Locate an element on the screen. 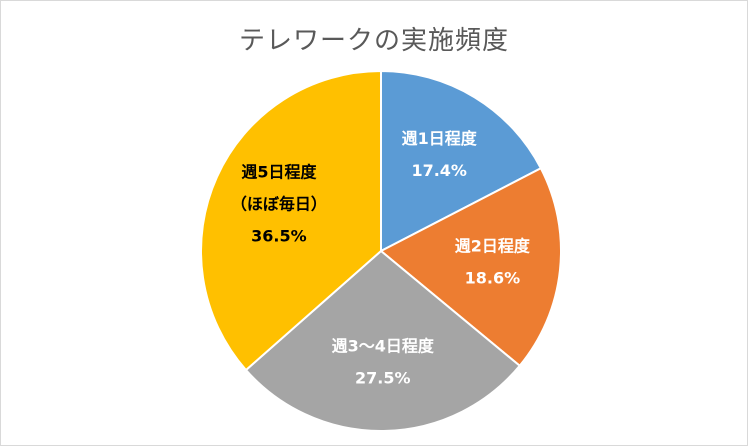 This screenshot has height=446, width=748. data-label-value-3: 27.5% is located at coordinates (383, 377).